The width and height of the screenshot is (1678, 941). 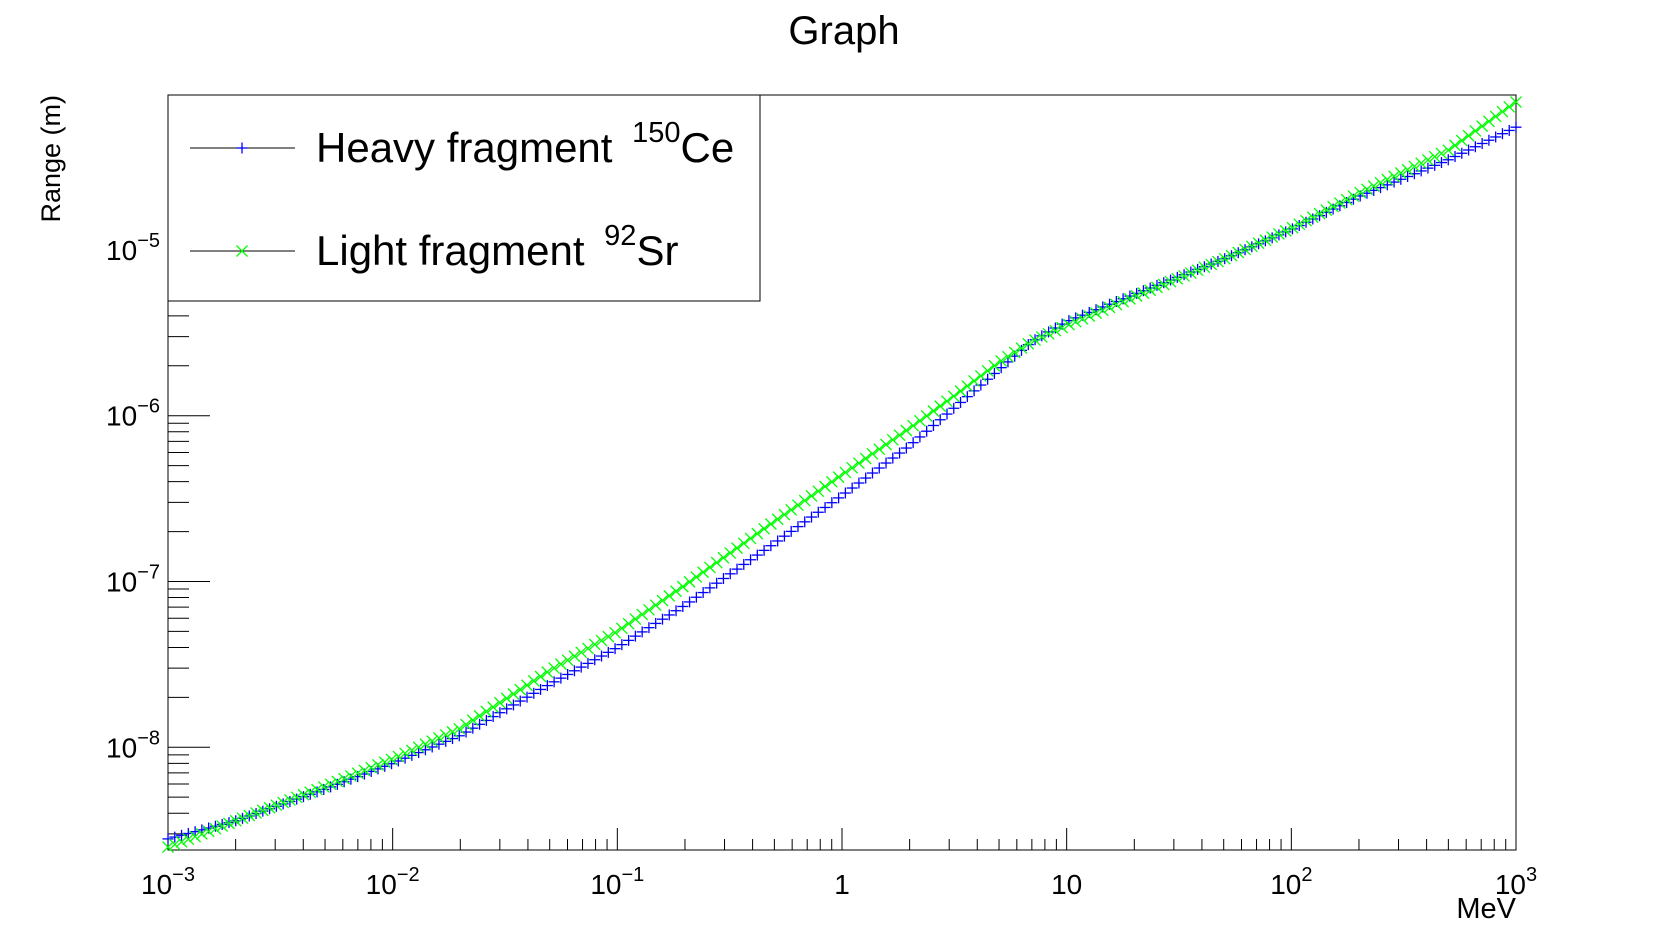 I want to click on x-tick-label: 103, so click(x=1516, y=882).